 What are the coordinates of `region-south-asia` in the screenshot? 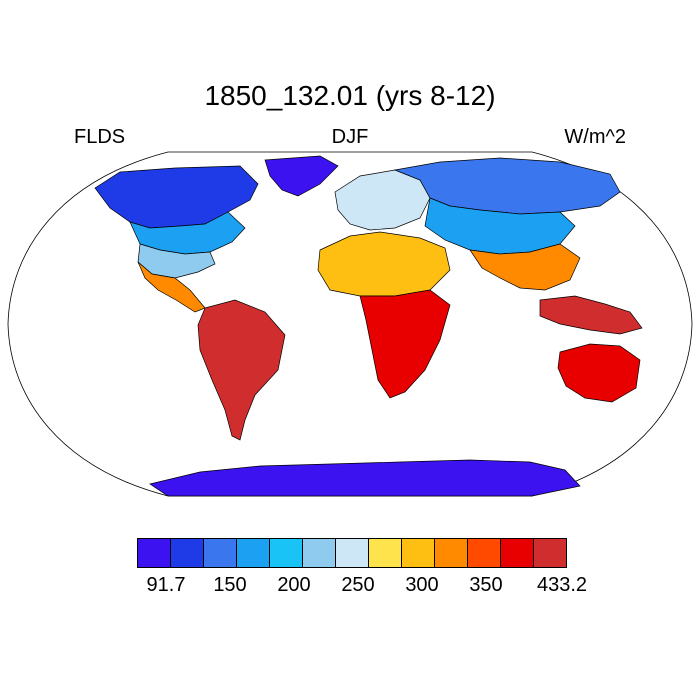 It's located at (525, 267).